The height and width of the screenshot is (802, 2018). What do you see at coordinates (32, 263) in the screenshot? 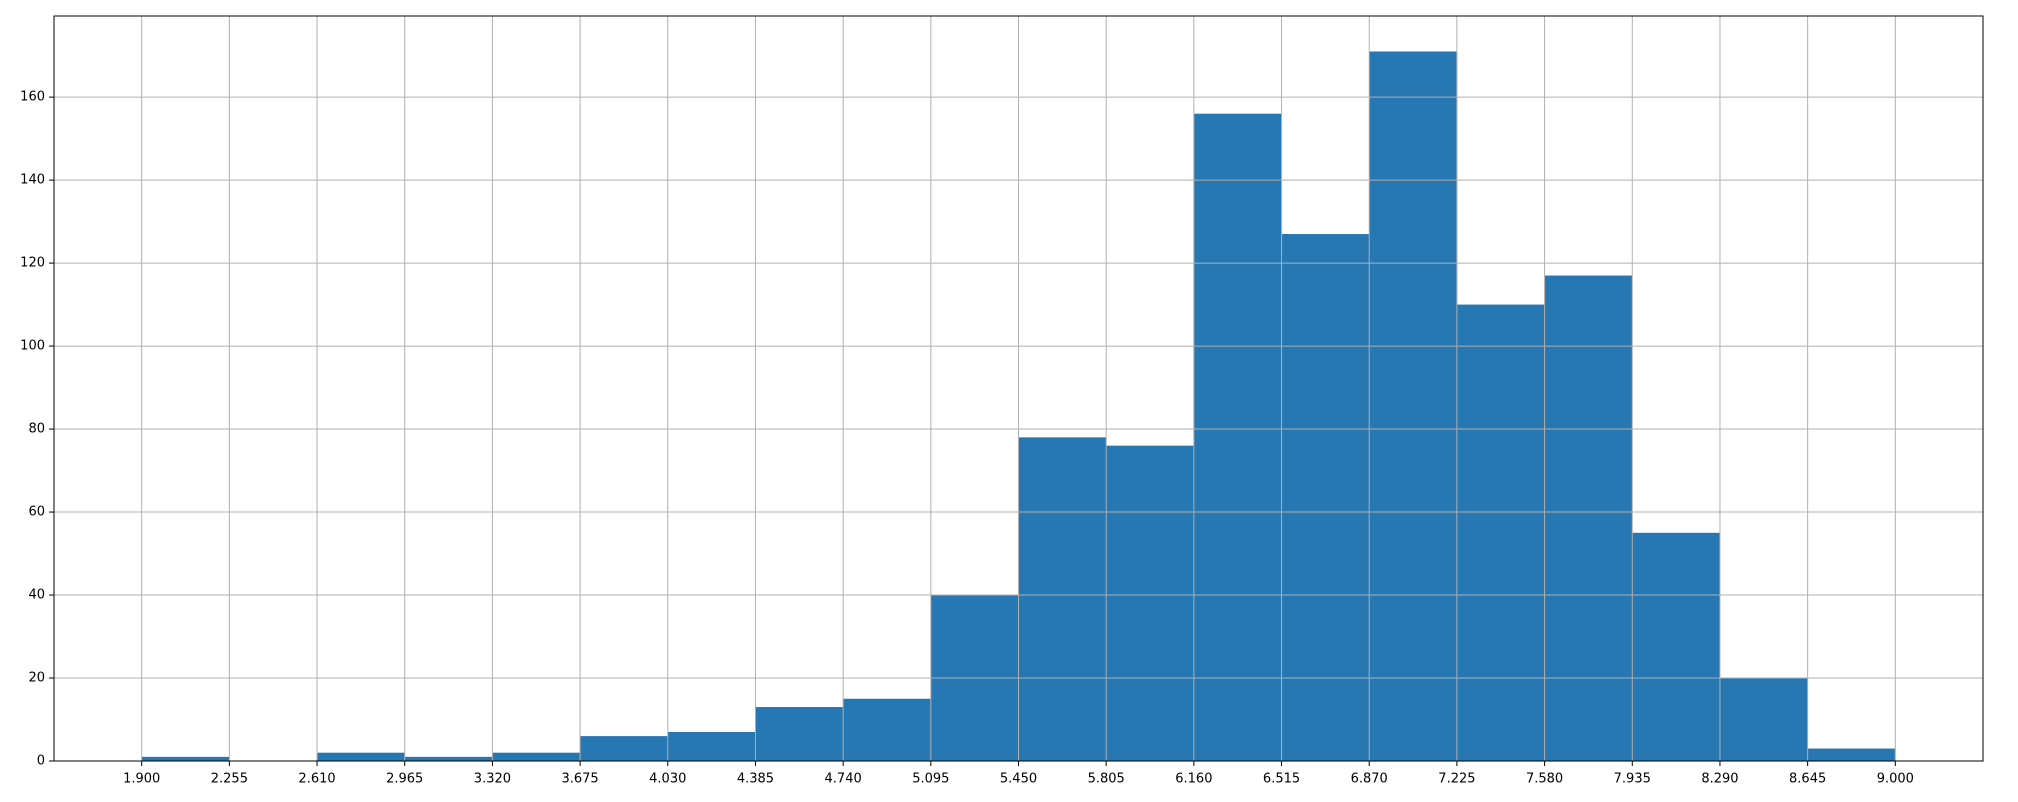
I see `y-tick-label: 120` at bounding box center [32, 263].